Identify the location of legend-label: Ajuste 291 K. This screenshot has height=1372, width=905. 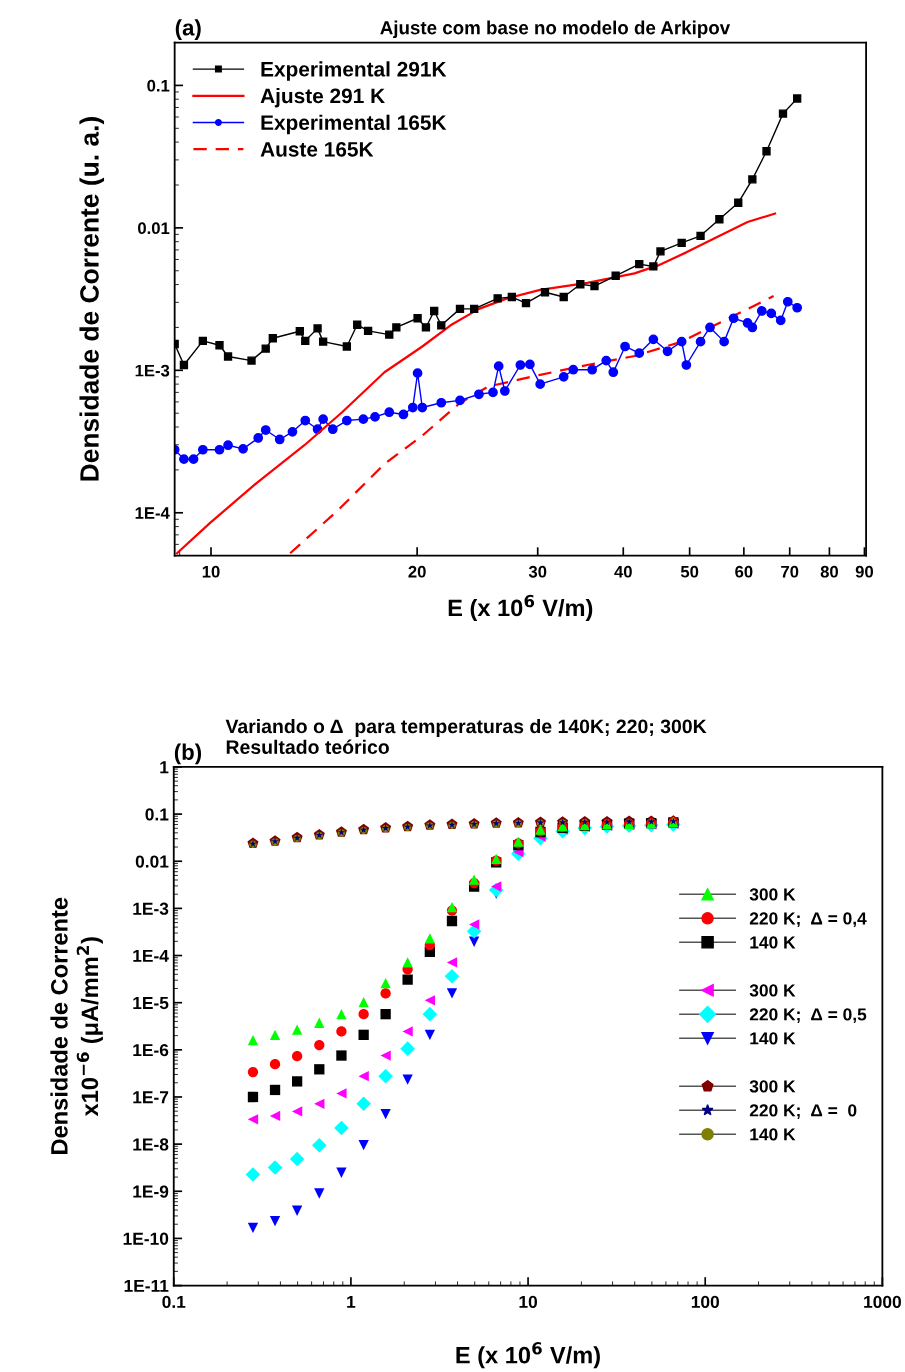
(322, 97).